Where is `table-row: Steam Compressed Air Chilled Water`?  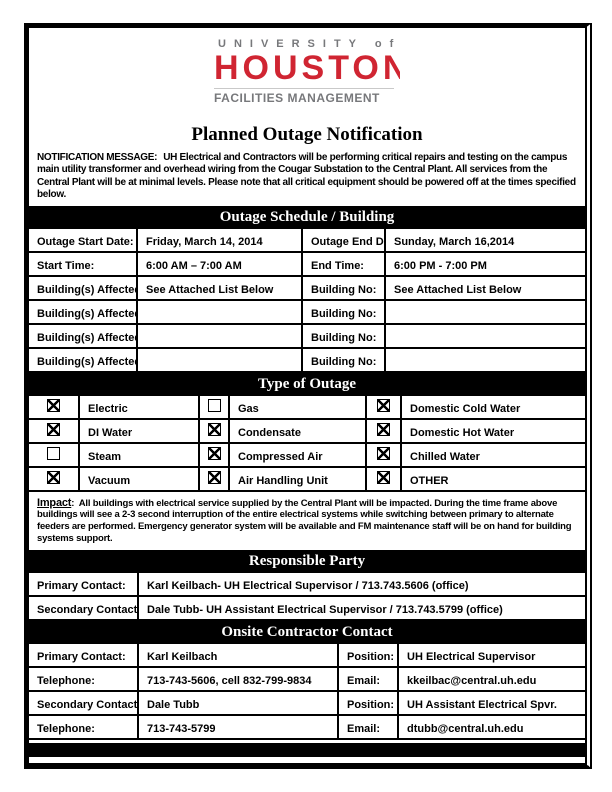 table-row: Steam Compressed Air Chilled Water is located at coordinates (307, 455).